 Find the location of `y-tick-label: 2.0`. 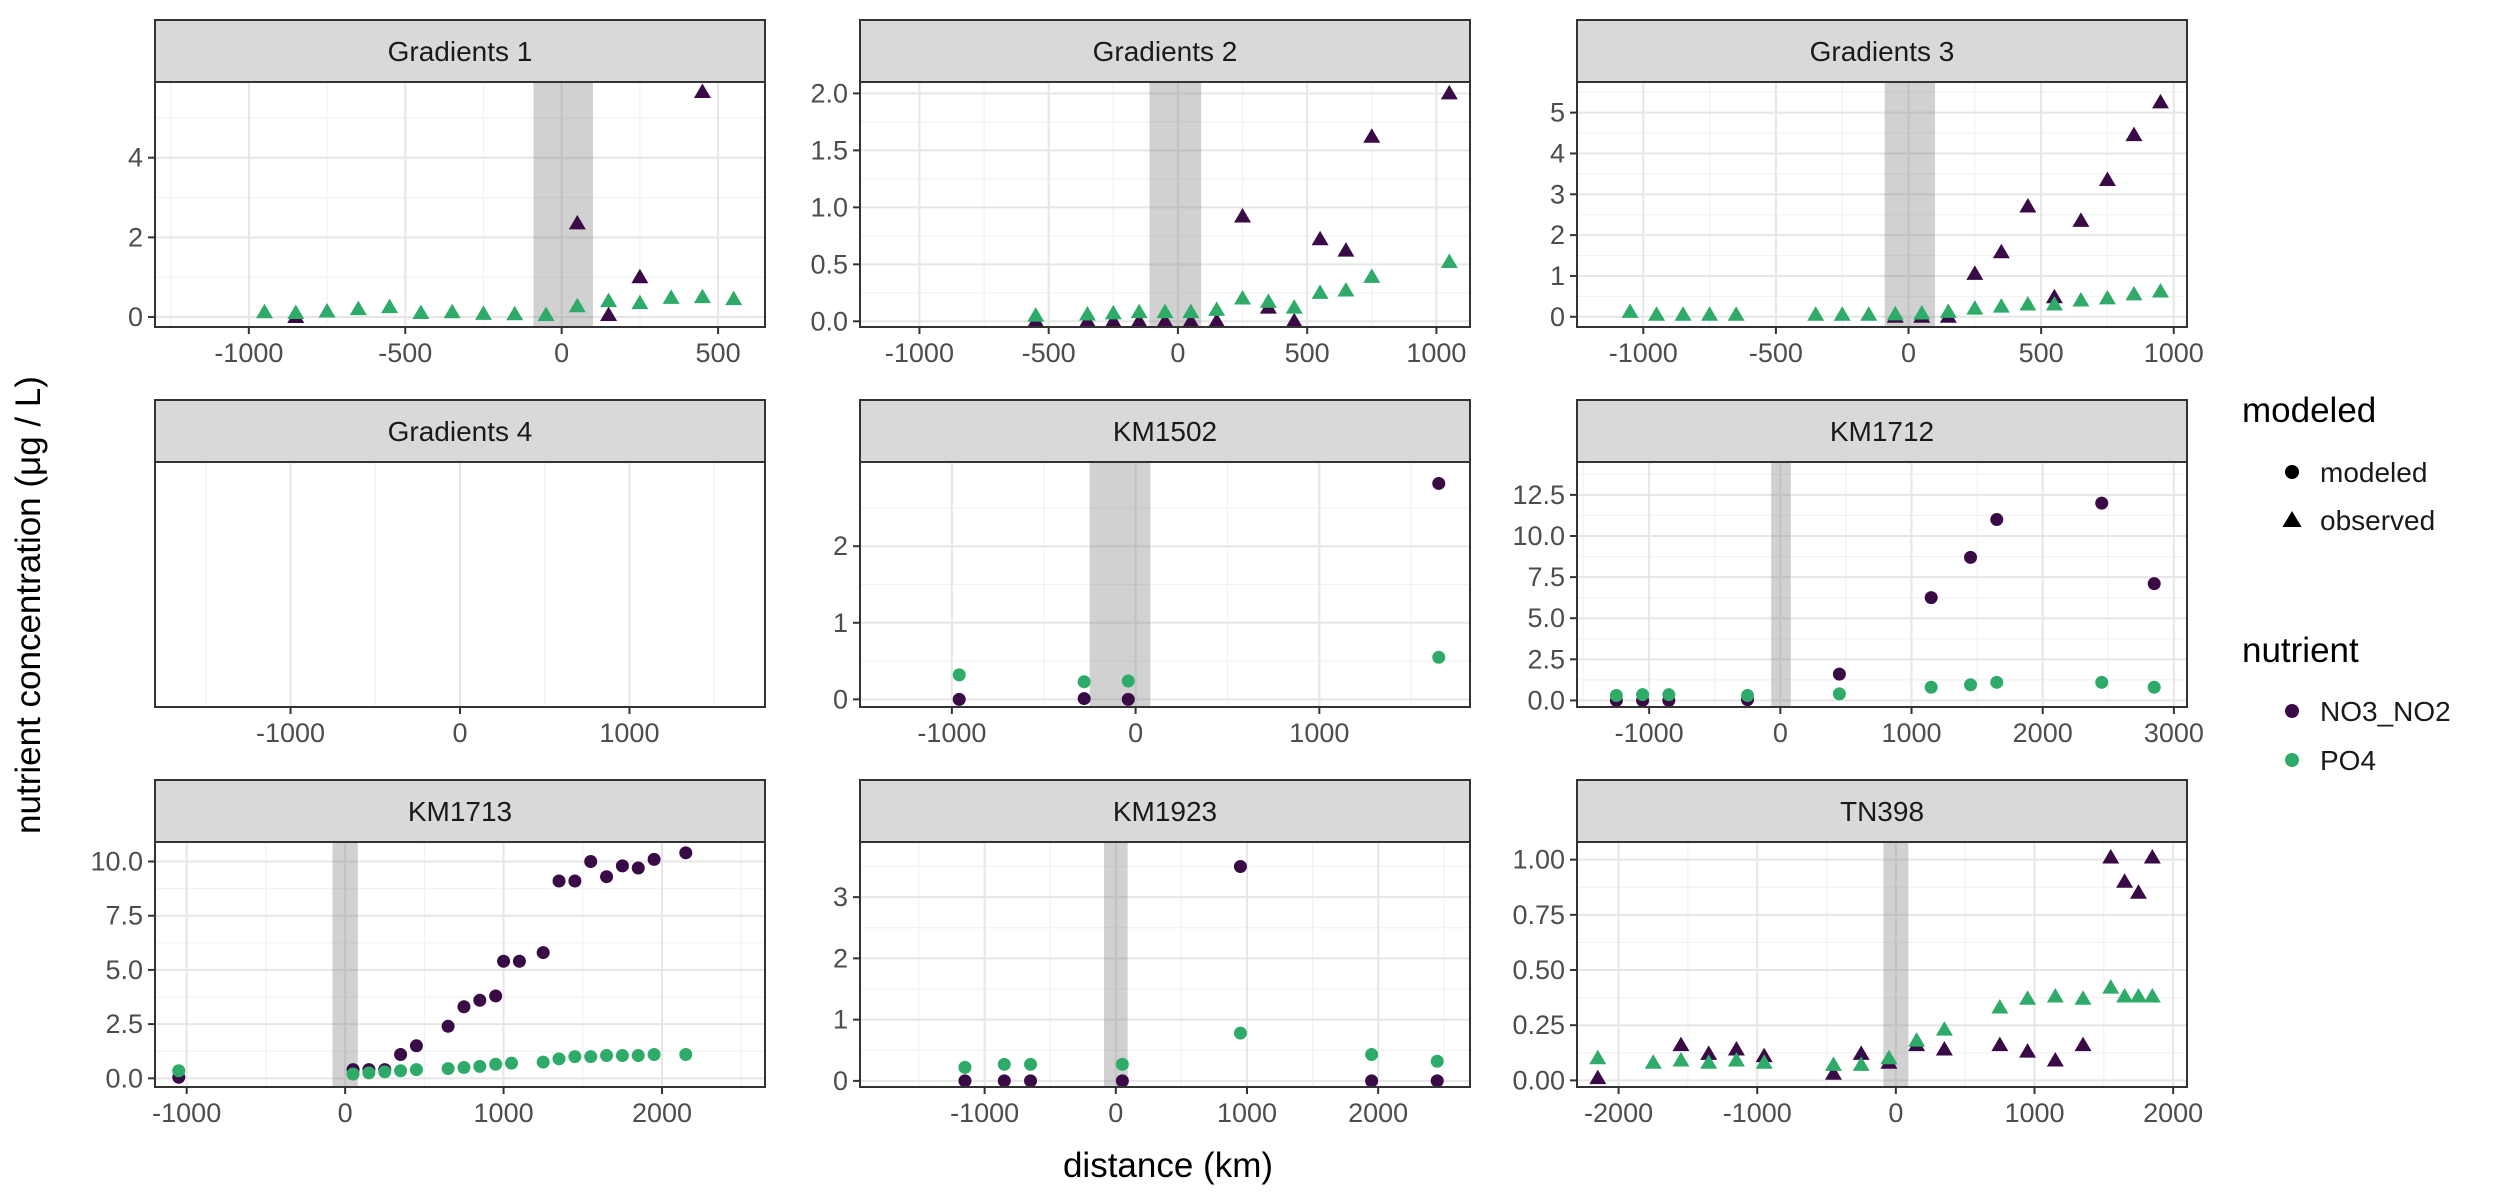

y-tick-label: 2.0 is located at coordinates (829, 93).